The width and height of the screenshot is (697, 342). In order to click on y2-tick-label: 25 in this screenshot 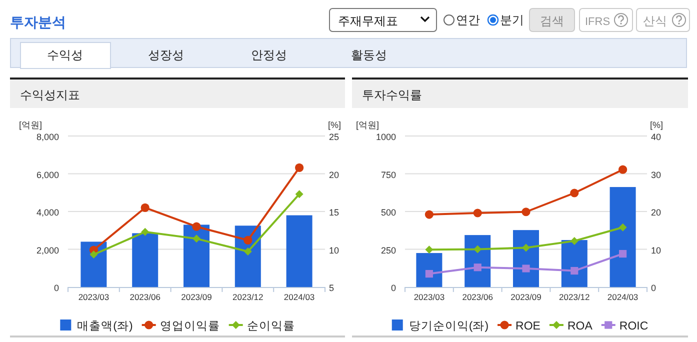, I will do `click(334, 137)`.